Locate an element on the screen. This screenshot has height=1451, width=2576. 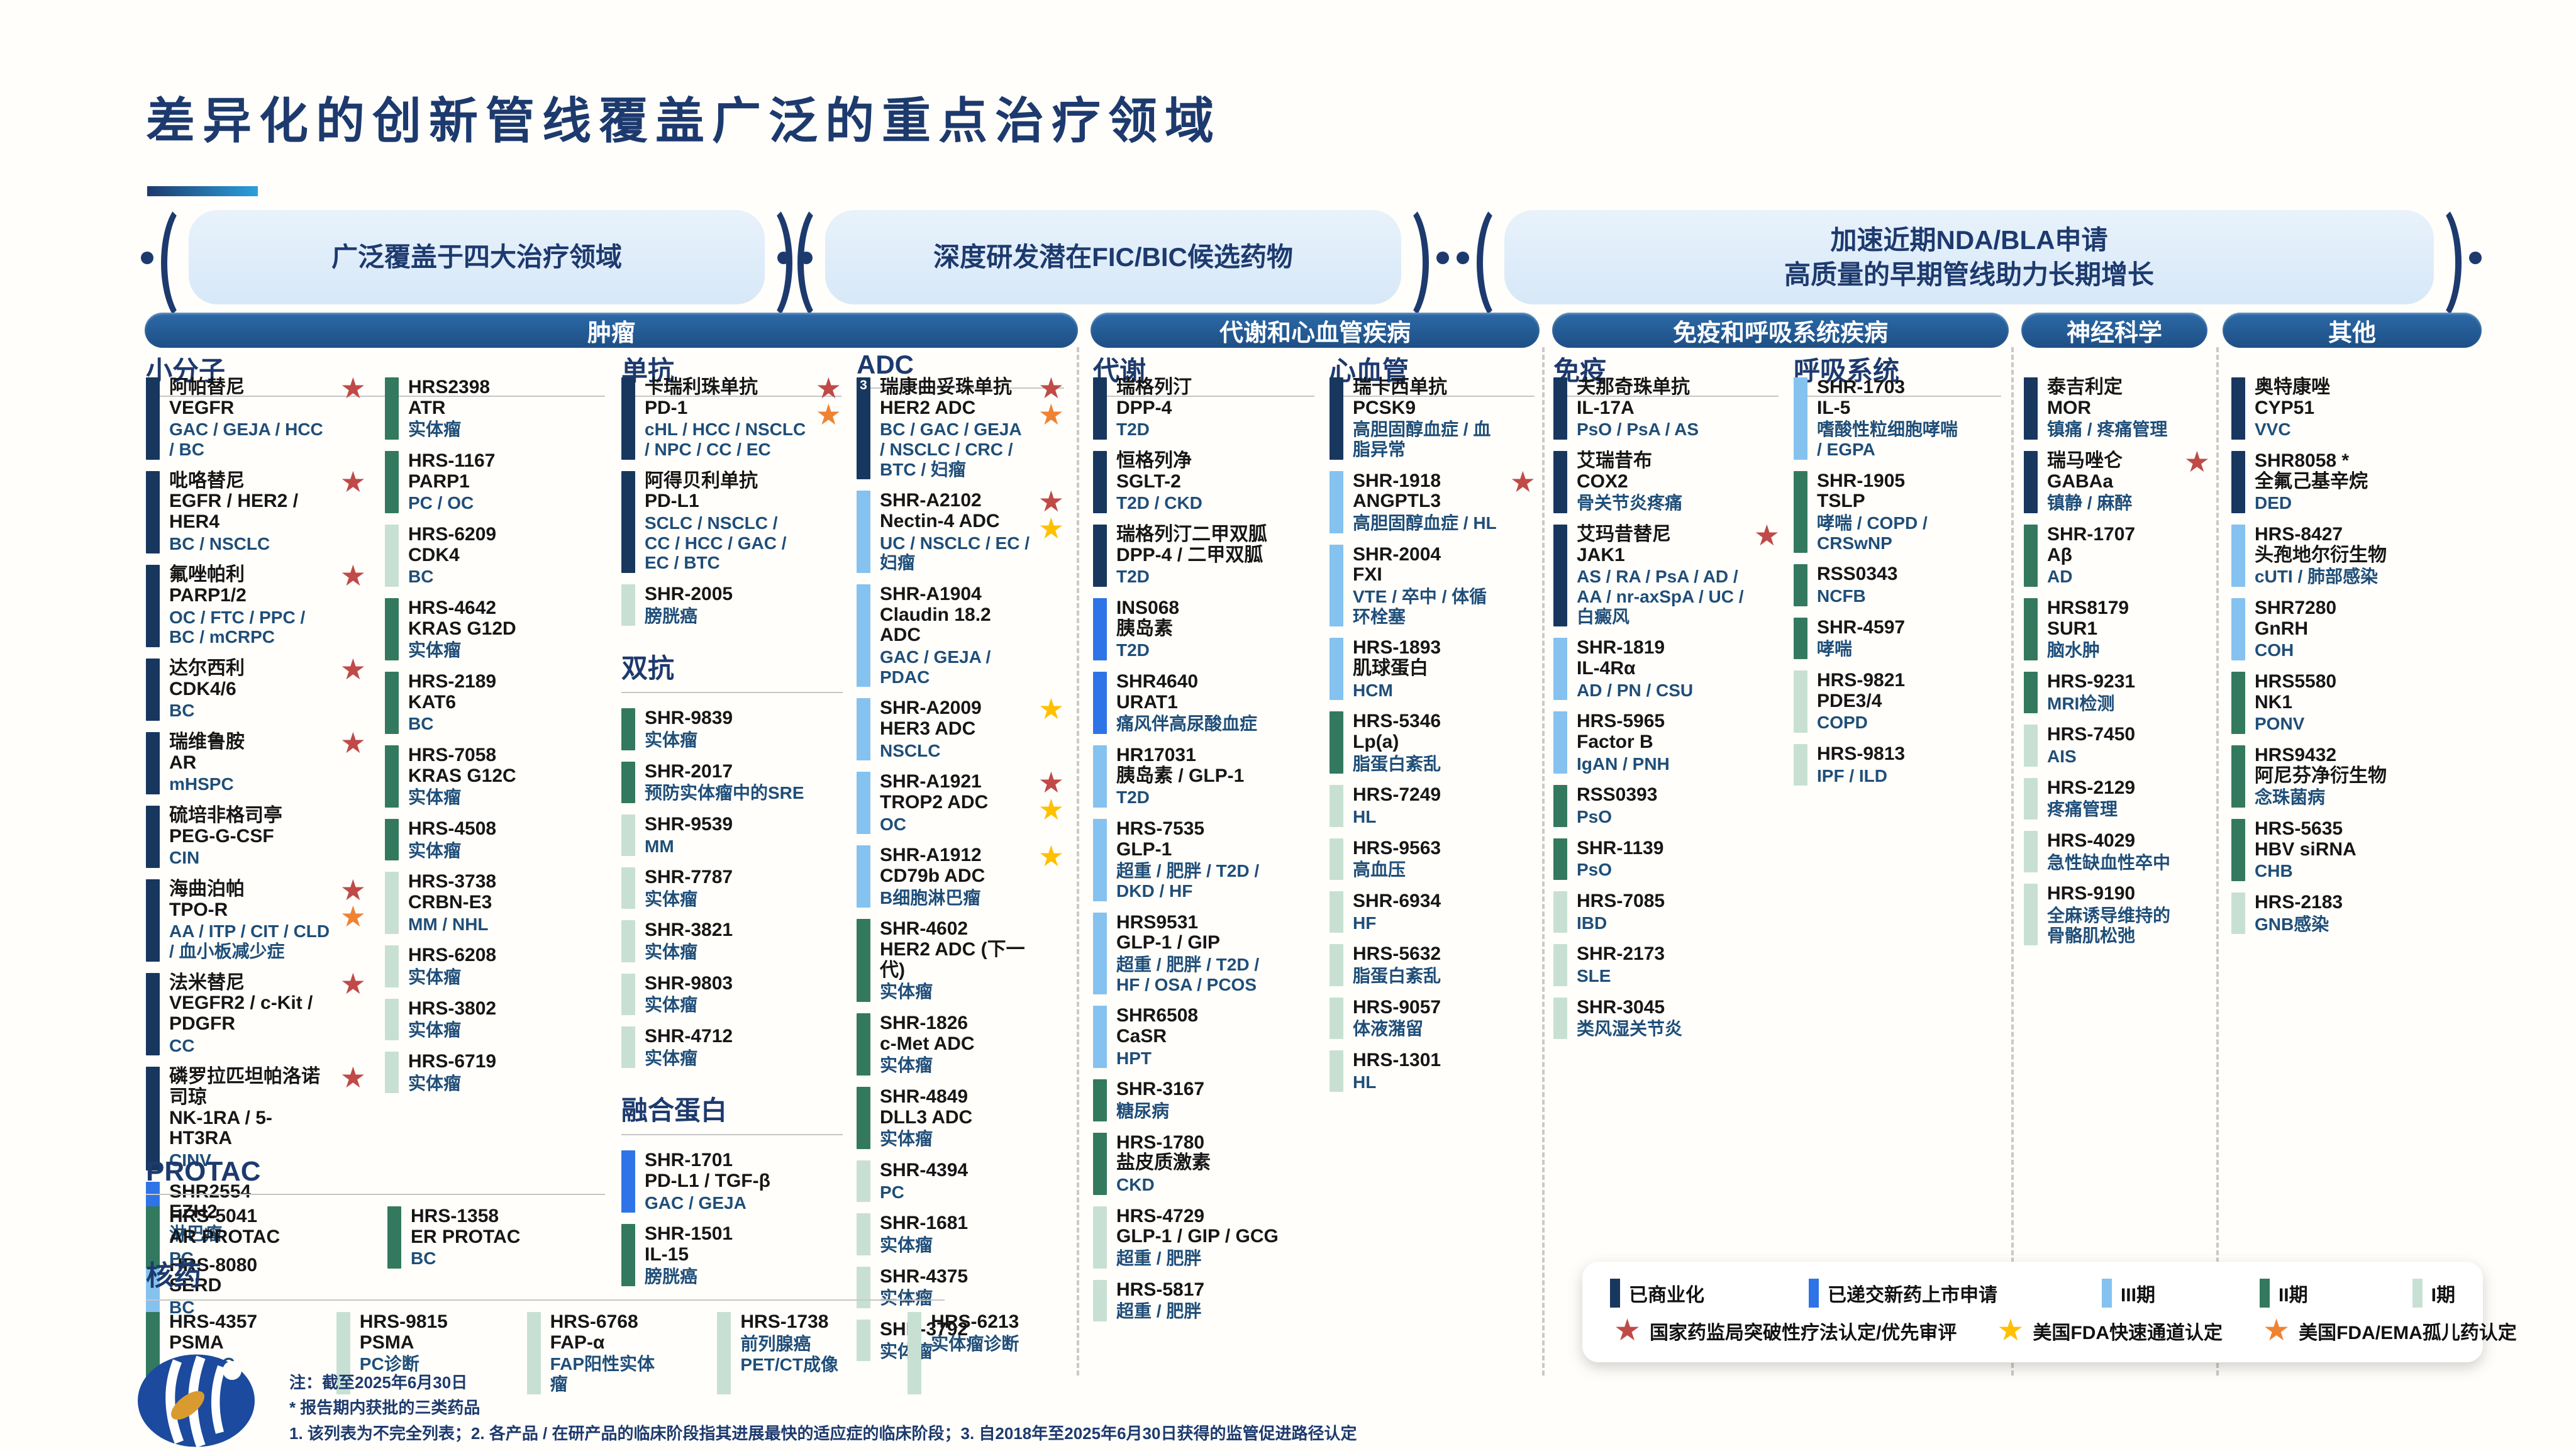
drug-indication: HL is located at coordinates (1365, 816).